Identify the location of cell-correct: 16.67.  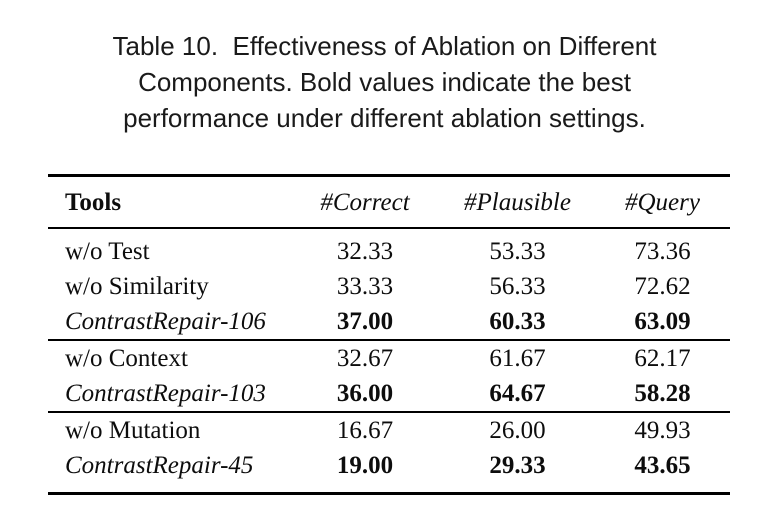
(365, 430).